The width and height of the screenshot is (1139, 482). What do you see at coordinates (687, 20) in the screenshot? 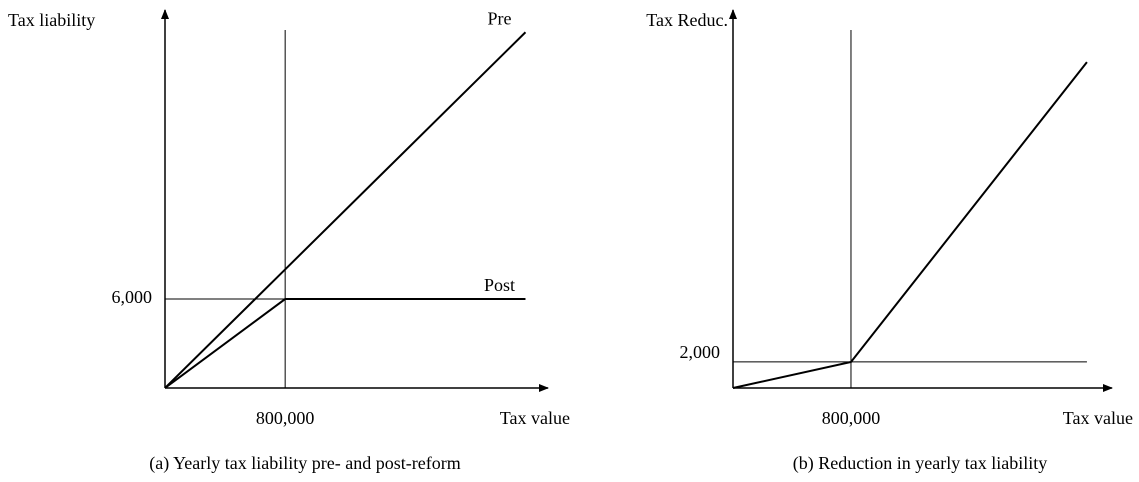
I see `y-axis-label: Tax Reduc.` at bounding box center [687, 20].